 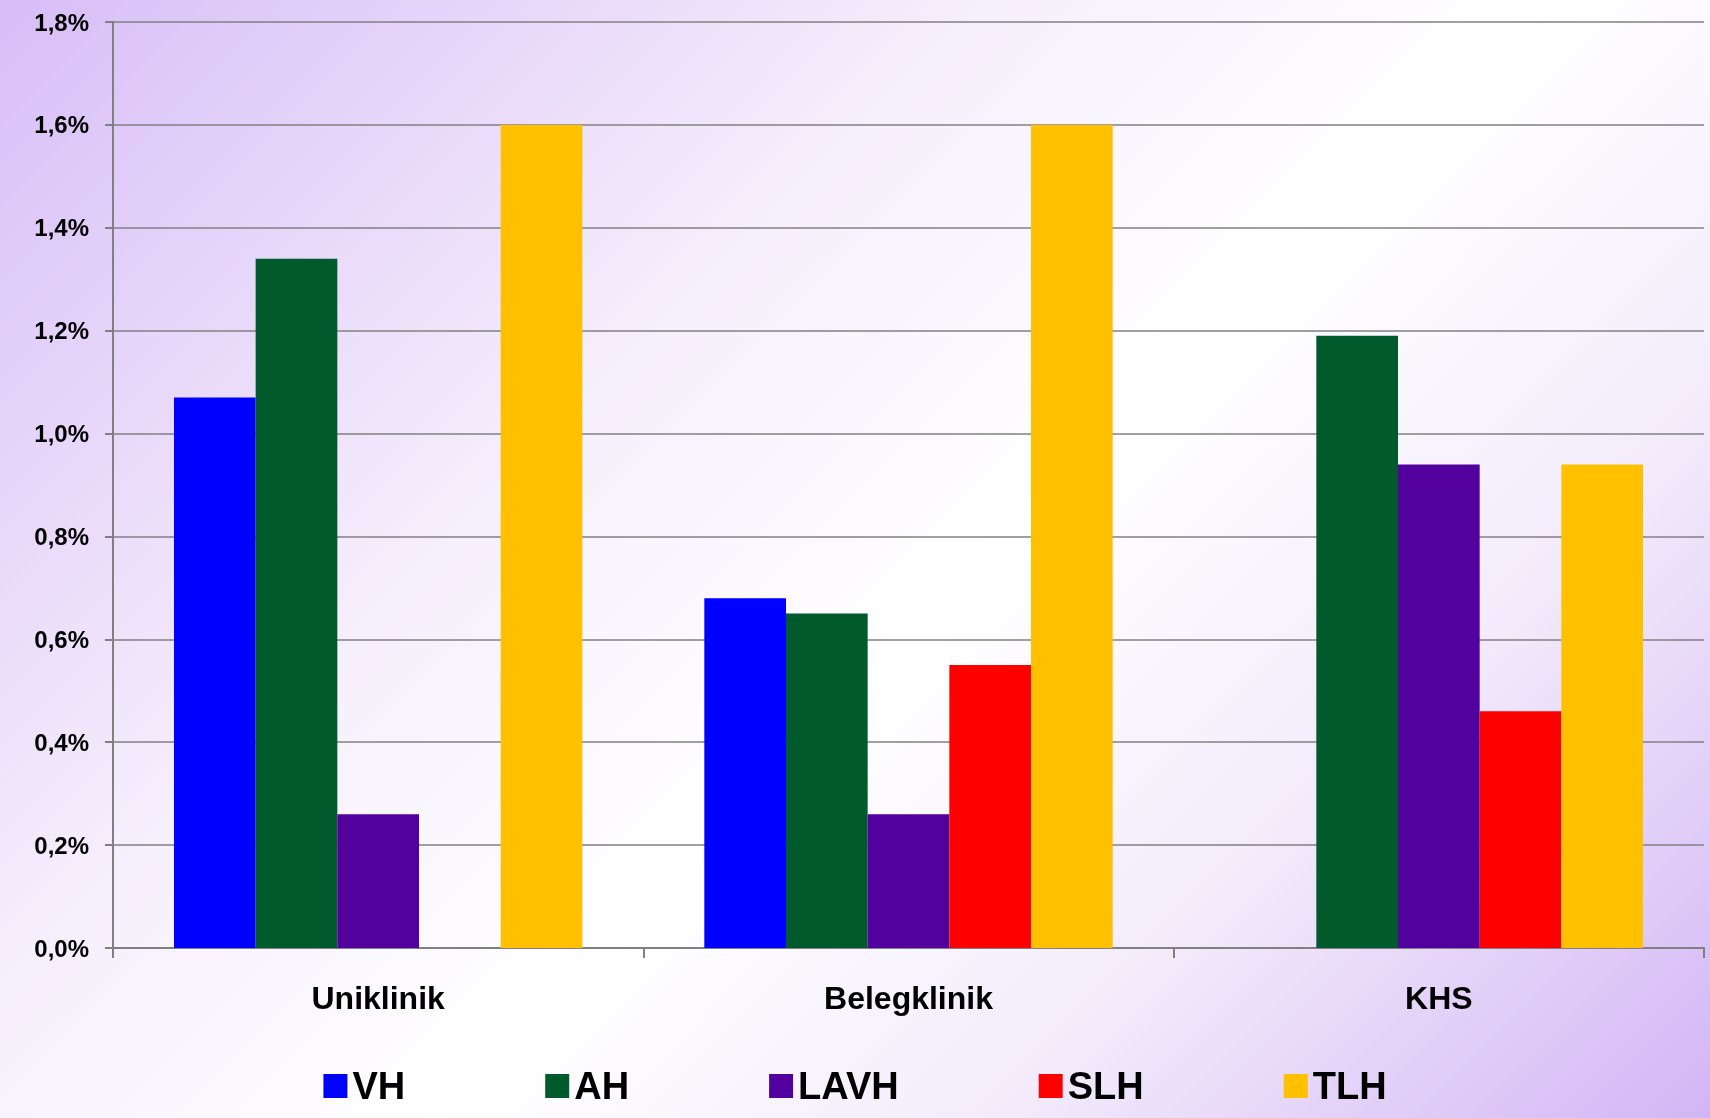 I want to click on y-tick-label: 1,4%, so click(x=61, y=228).